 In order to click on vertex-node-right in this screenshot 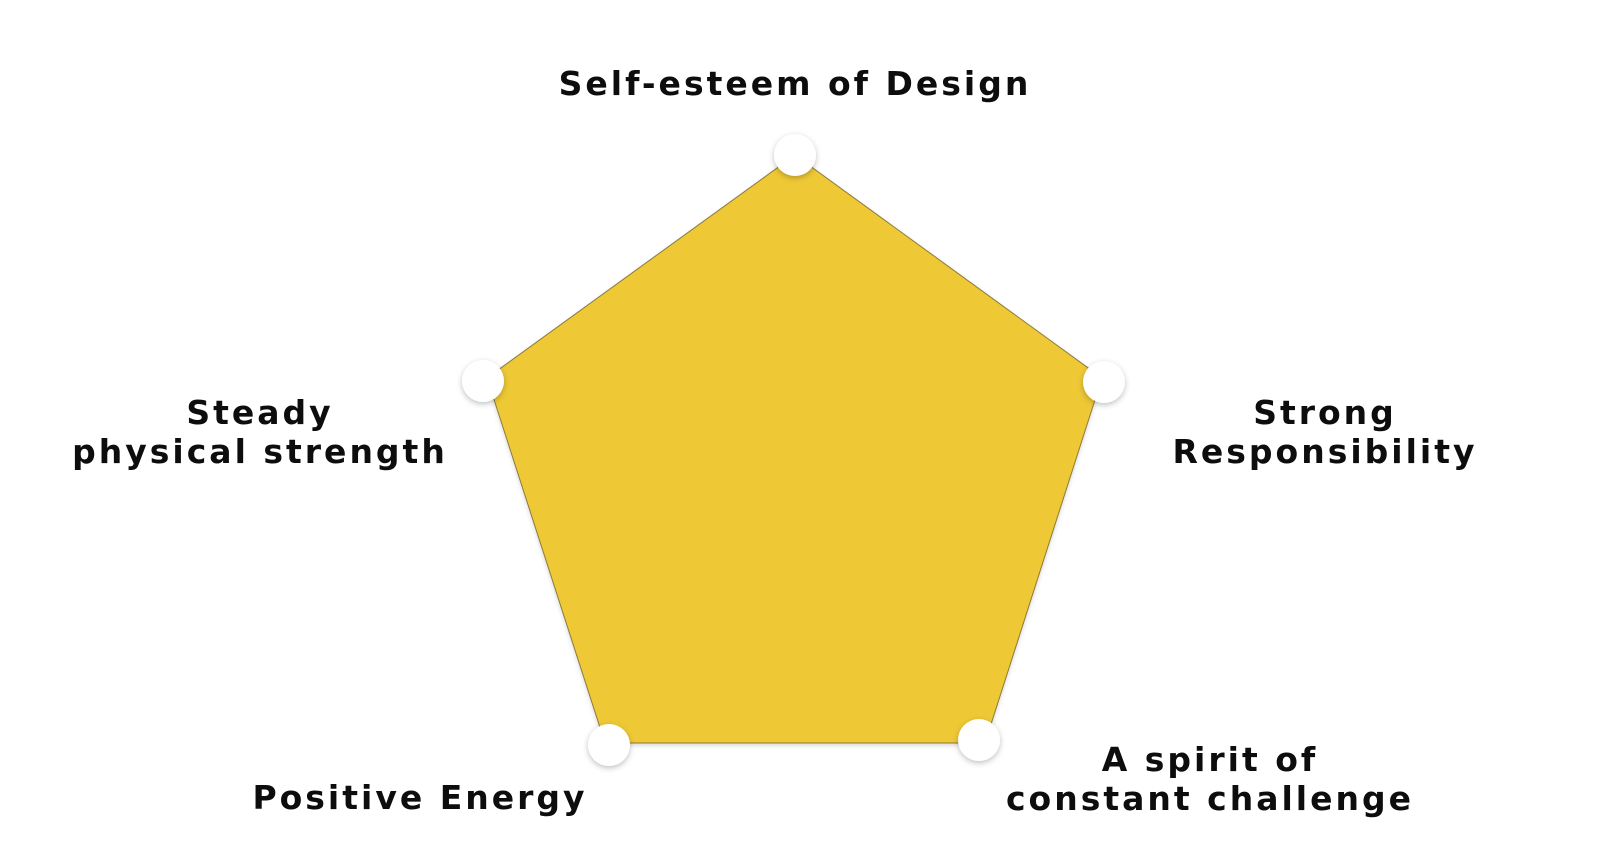, I will do `click(1104, 382)`.